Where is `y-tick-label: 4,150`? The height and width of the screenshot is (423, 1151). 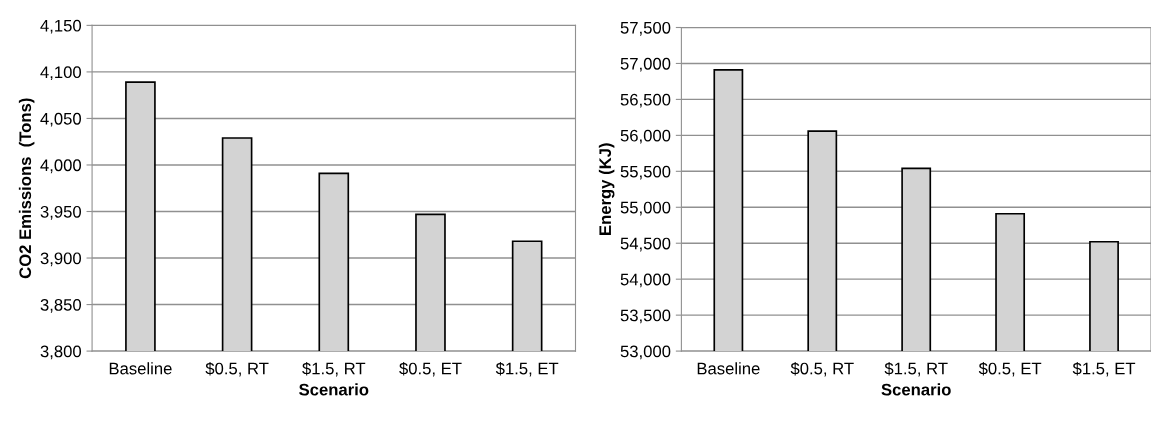 y-tick-label: 4,150 is located at coordinates (61, 26).